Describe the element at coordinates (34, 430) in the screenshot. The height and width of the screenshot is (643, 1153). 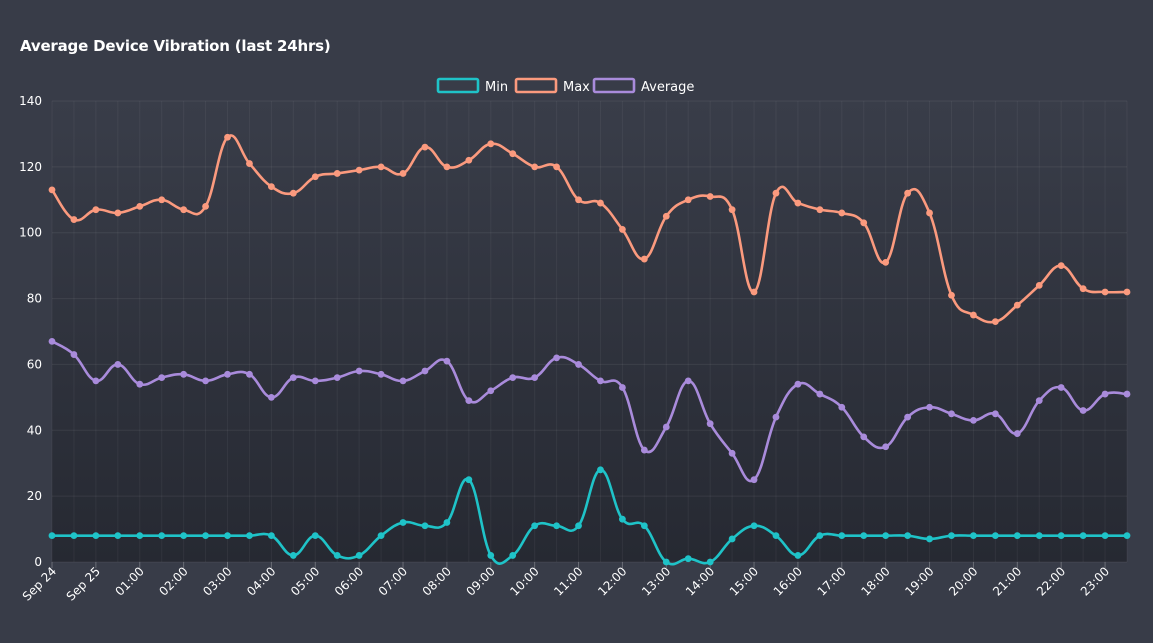
I see `y-tick-label: 40` at that location.